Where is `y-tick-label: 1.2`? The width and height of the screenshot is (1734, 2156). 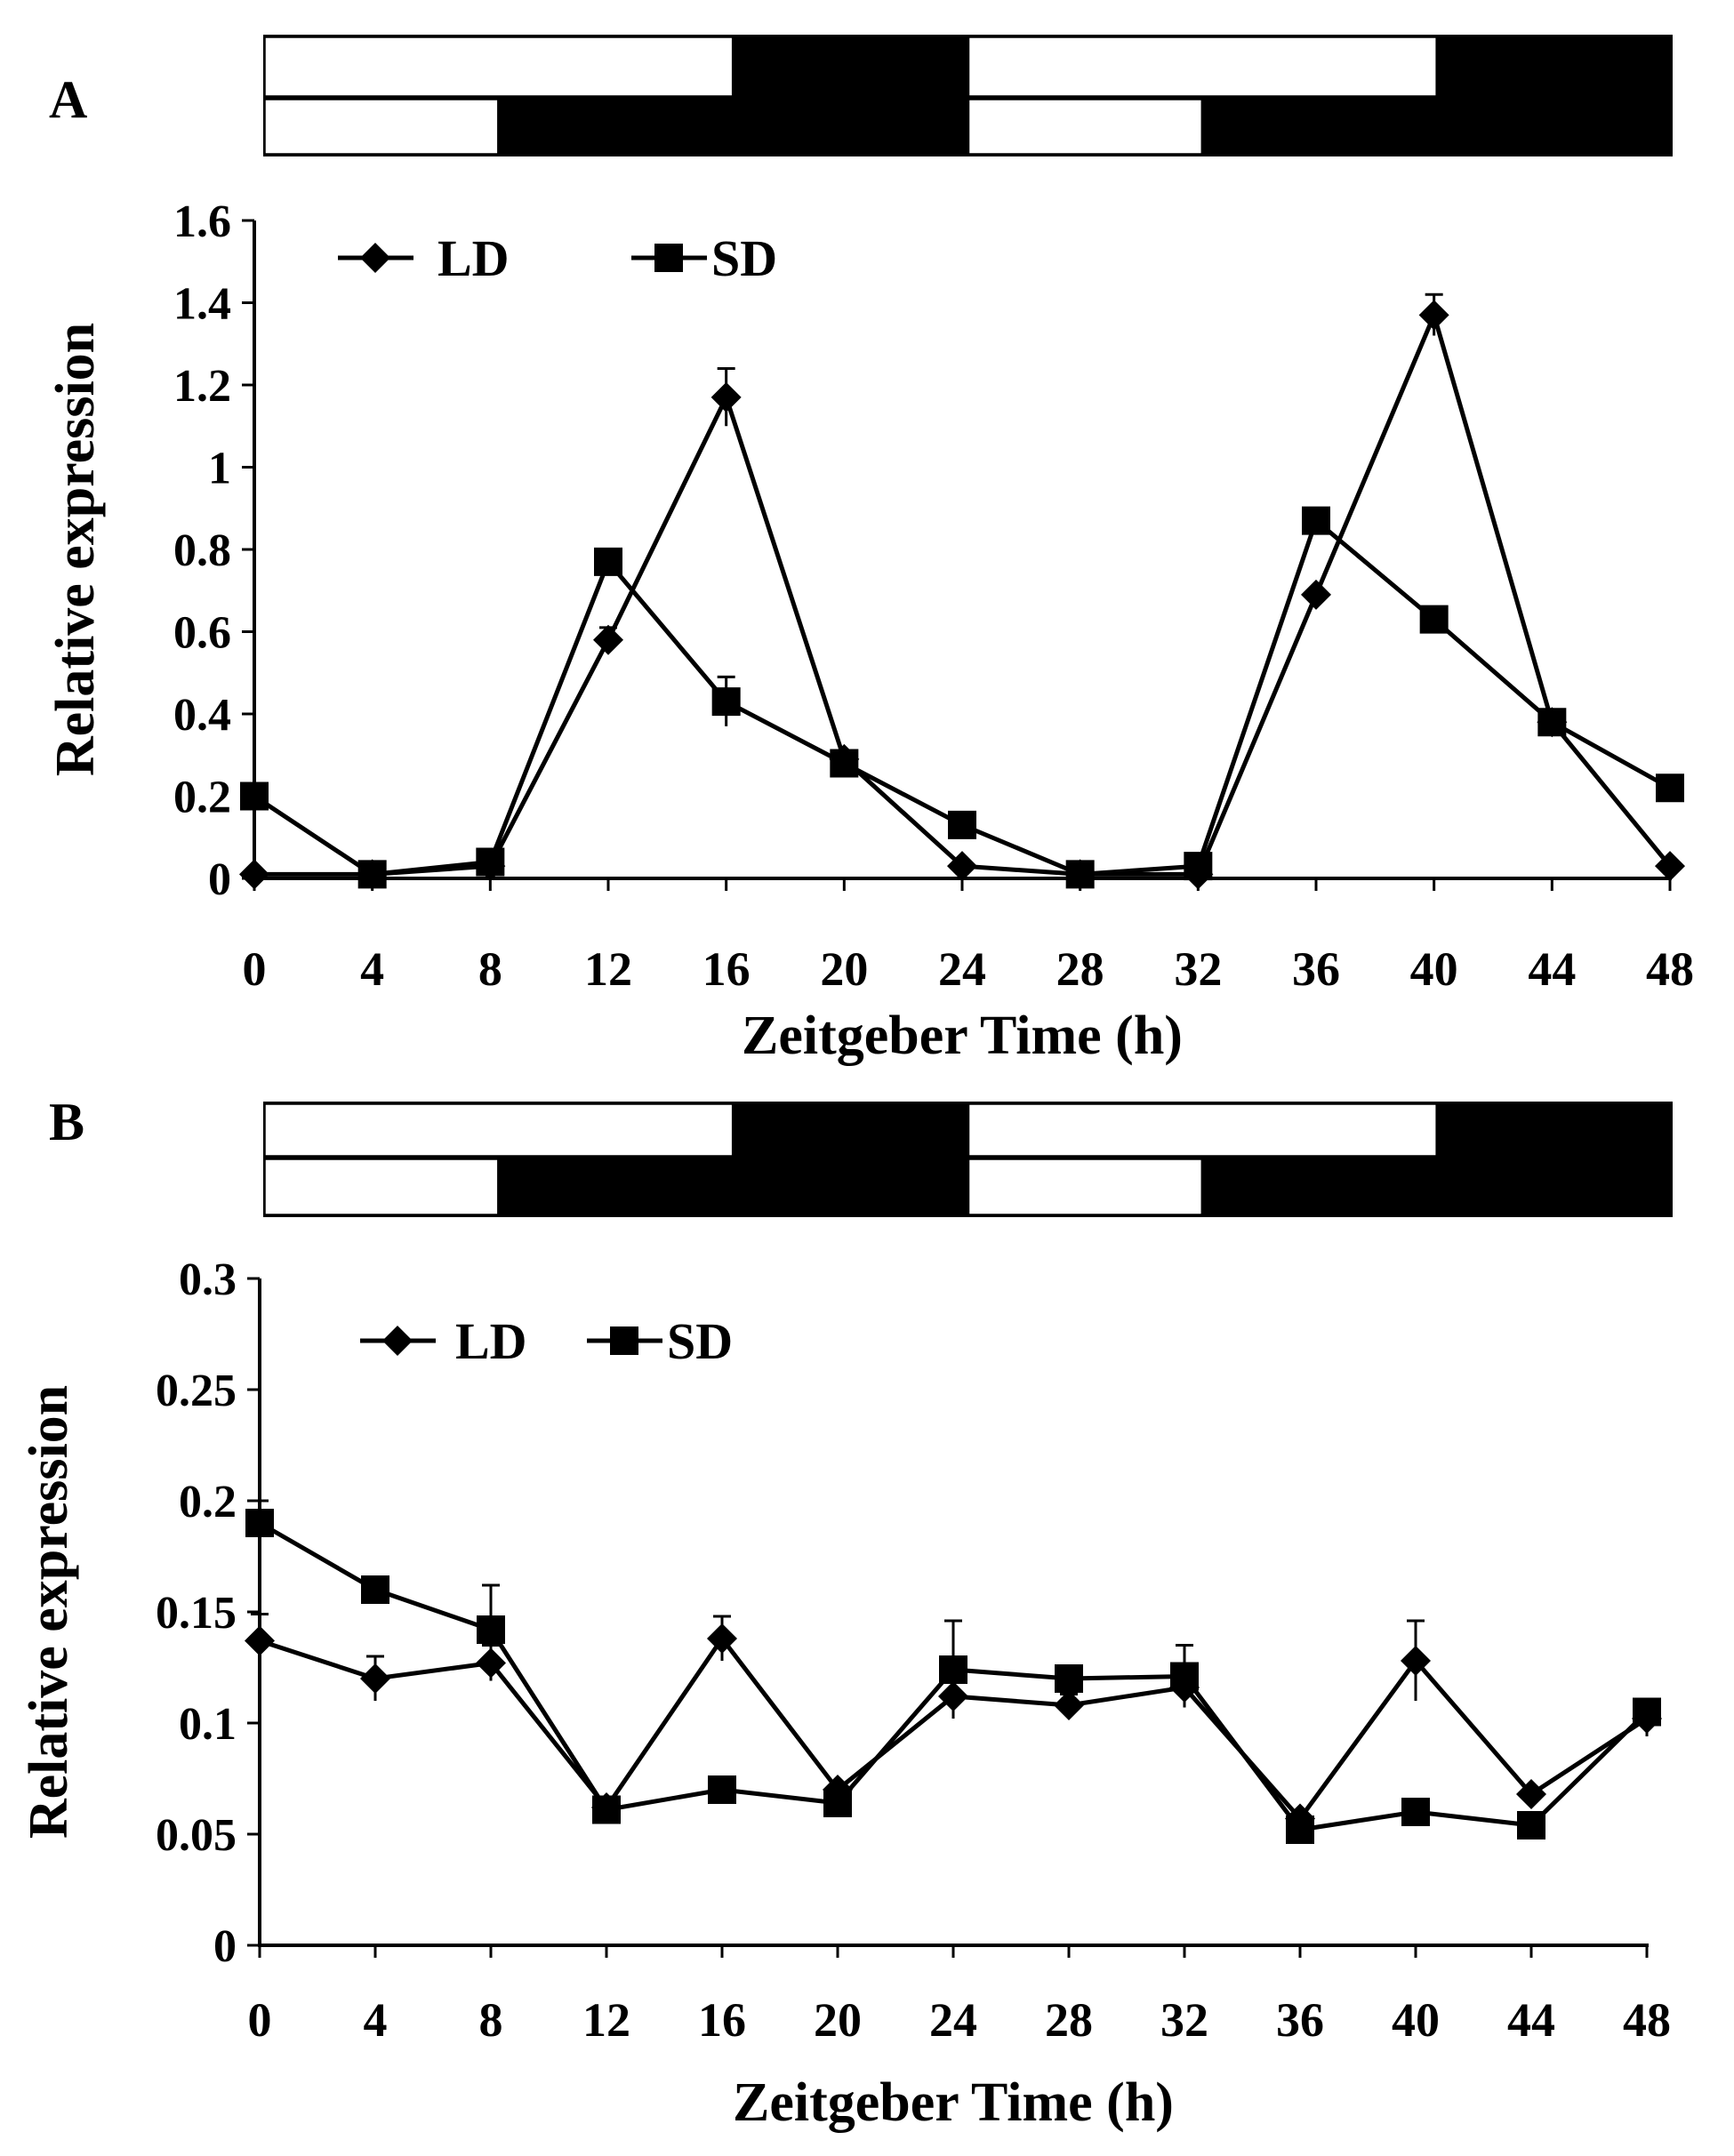 y-tick-label: 1.2 is located at coordinates (202, 387).